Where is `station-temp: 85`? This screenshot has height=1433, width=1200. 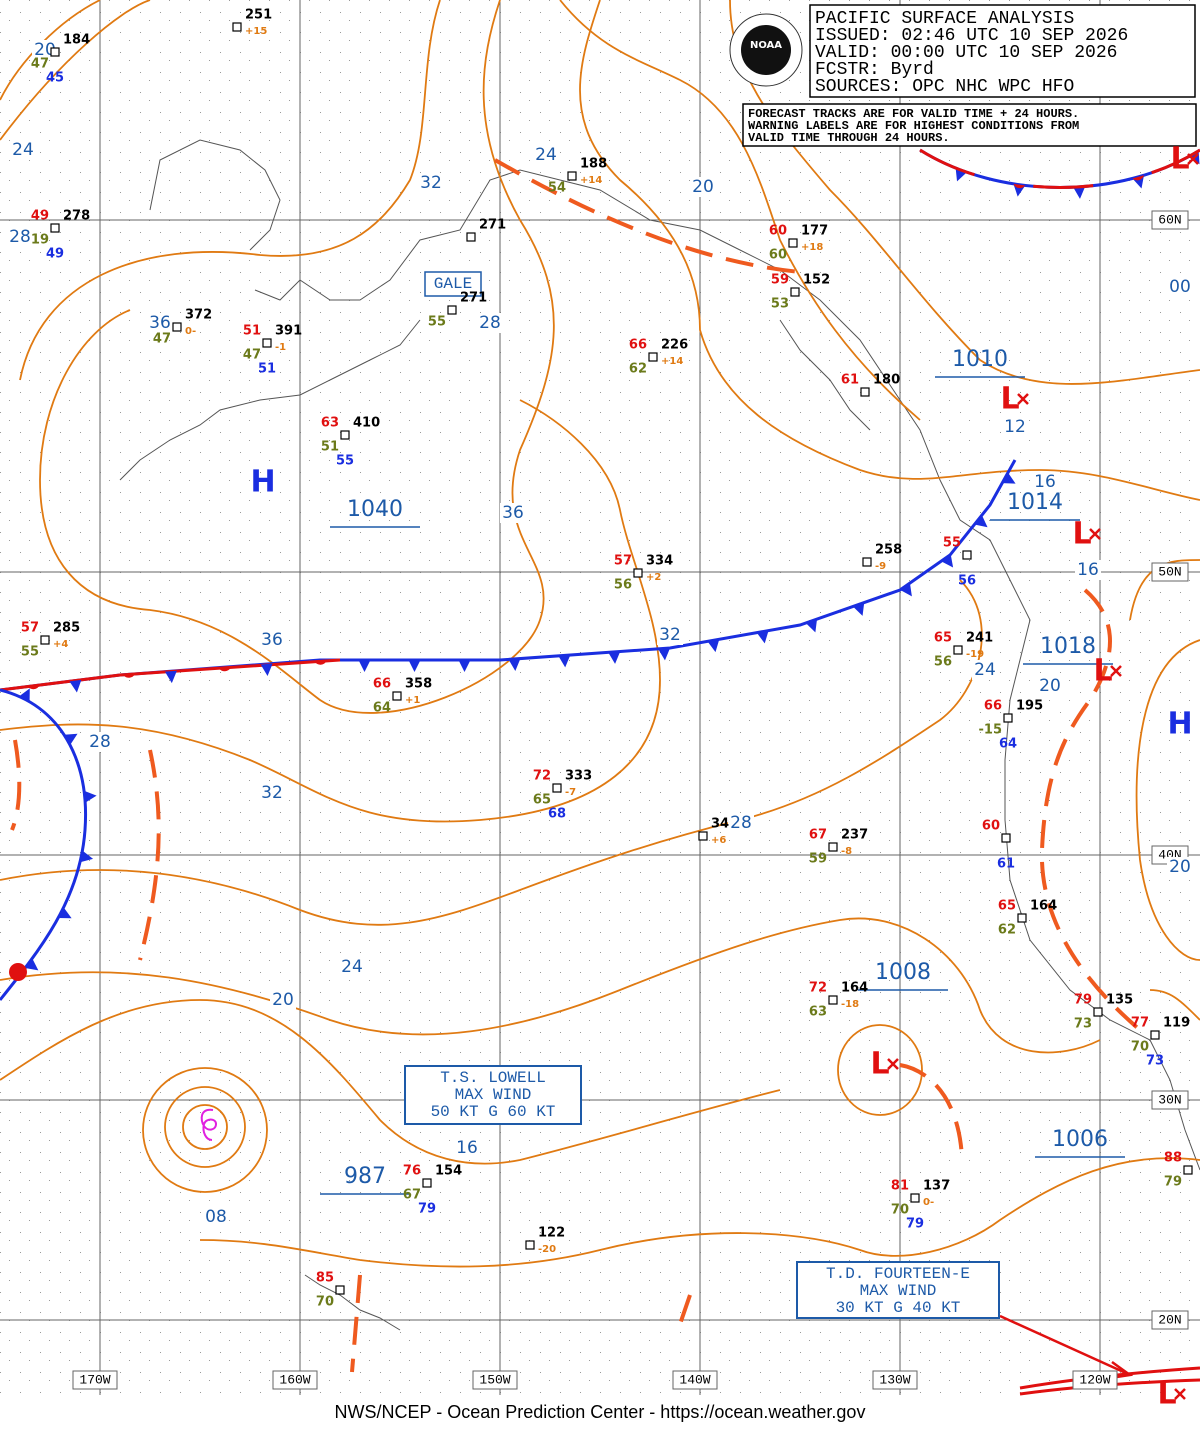
station-temp: 85 is located at coordinates (325, 1278).